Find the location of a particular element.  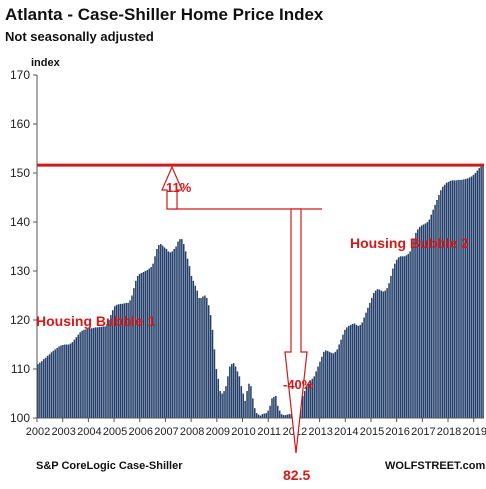

annotation-bubble-2: Housing Bubble 2 is located at coordinates (409, 243).